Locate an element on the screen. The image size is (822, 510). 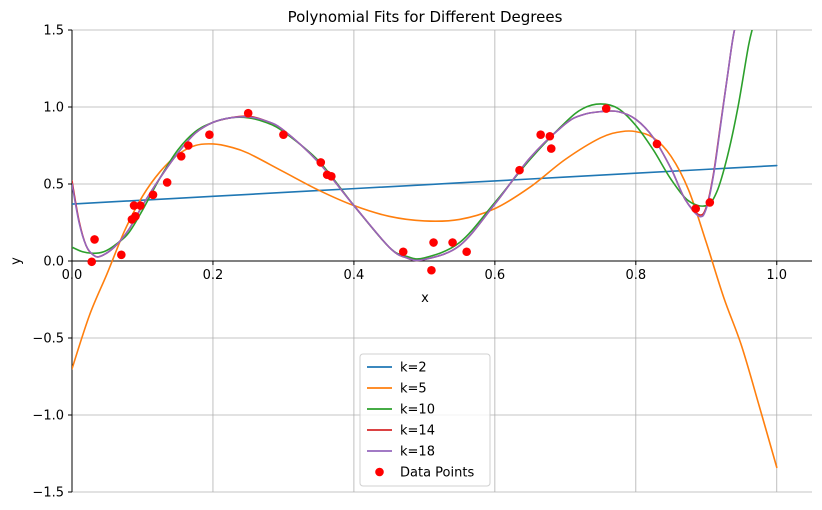
legend-label: Data Points is located at coordinates (437, 473).